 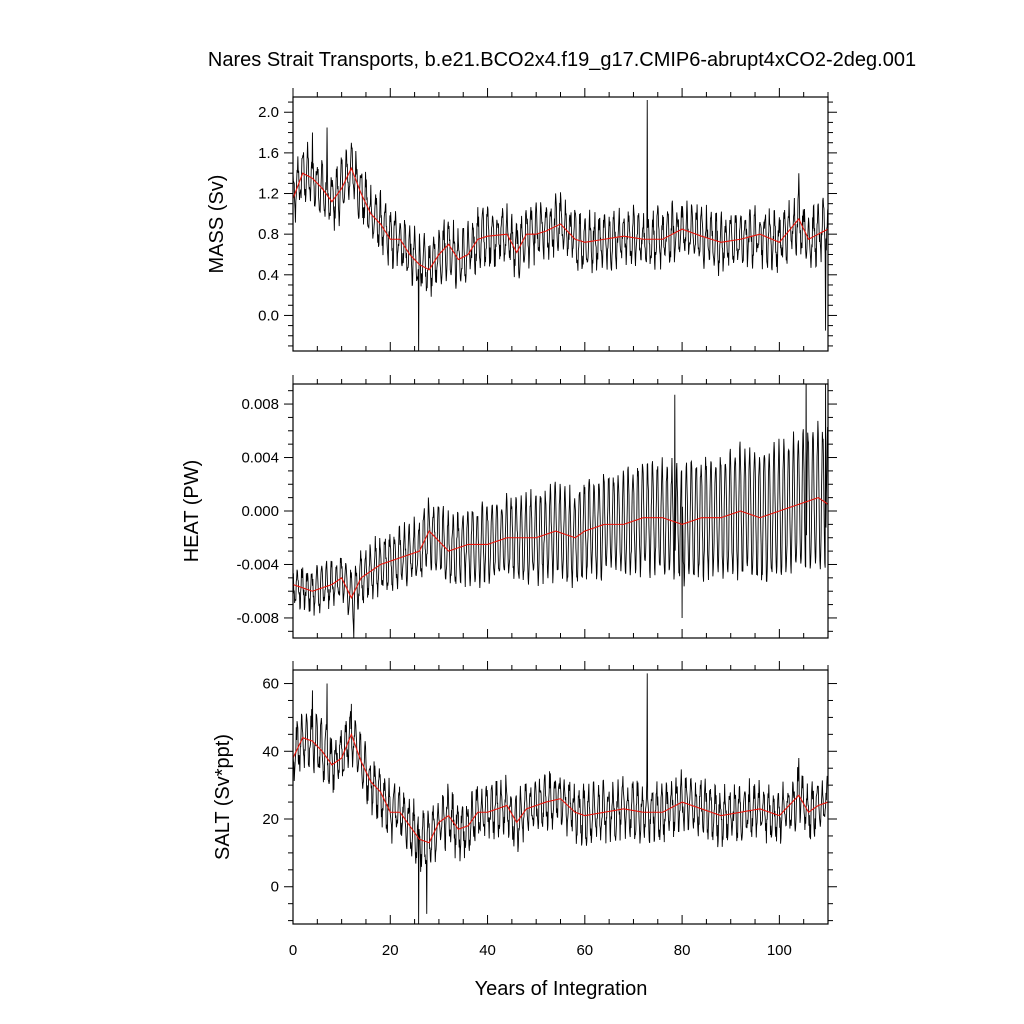 What do you see at coordinates (275, 887) in the screenshot?
I see `y-tick-label: 0` at bounding box center [275, 887].